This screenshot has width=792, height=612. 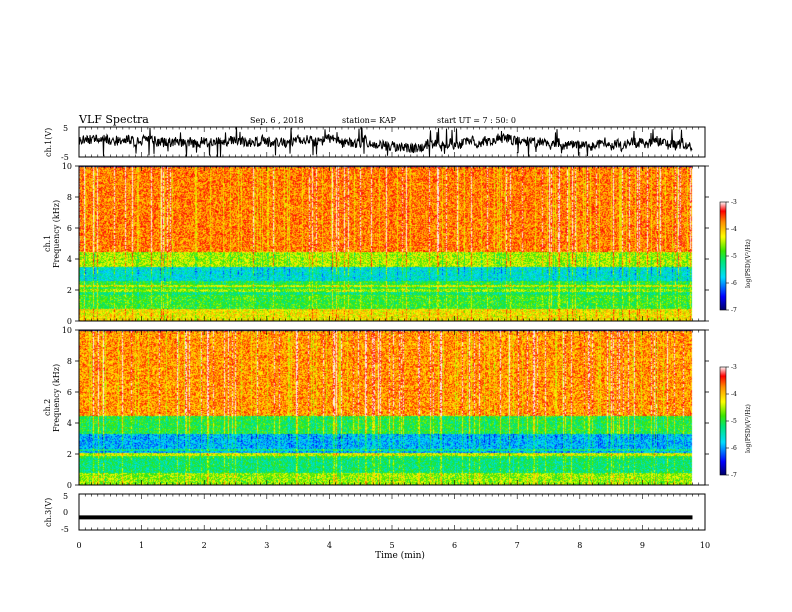 I want to click on header-start-time: start UT = 7 : 50: 0, so click(x=476, y=120).